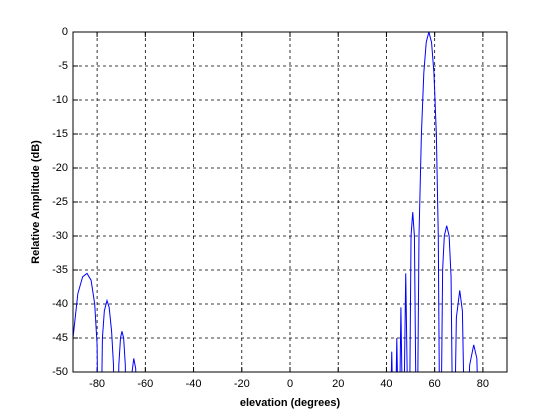 This screenshot has height=420, width=560. I want to click on y-tick-label: -30, so click(60, 236).